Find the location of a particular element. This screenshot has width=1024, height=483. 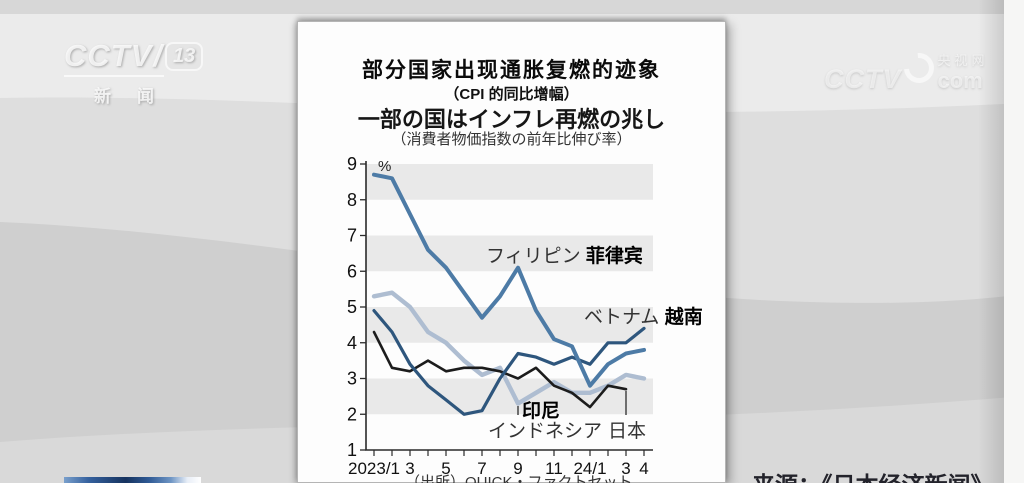

series-label-vietnam: ベトナム 越南 is located at coordinates (643, 316).